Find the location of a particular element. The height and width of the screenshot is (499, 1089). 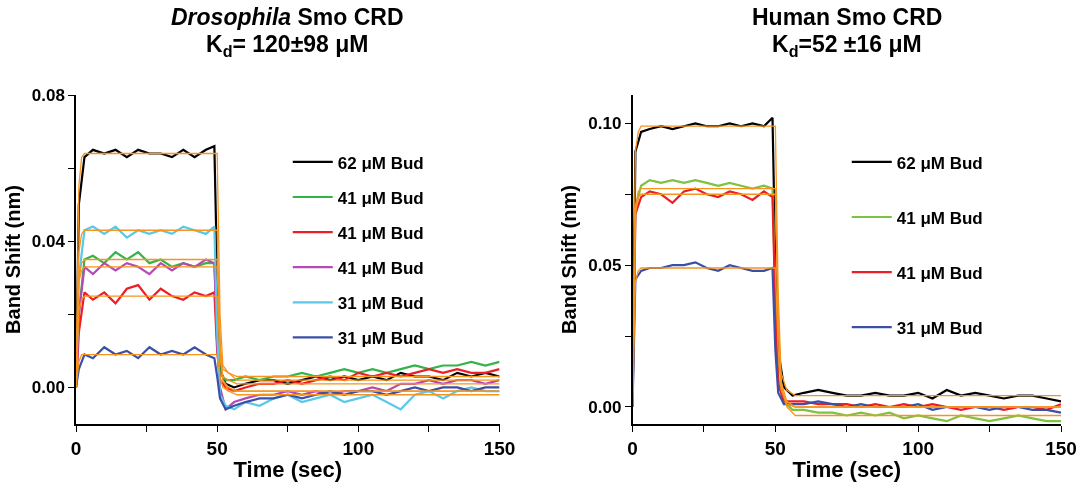

chart-subtitle: K$_{d}$= 120±98 μM is located at coordinates (287, 45).